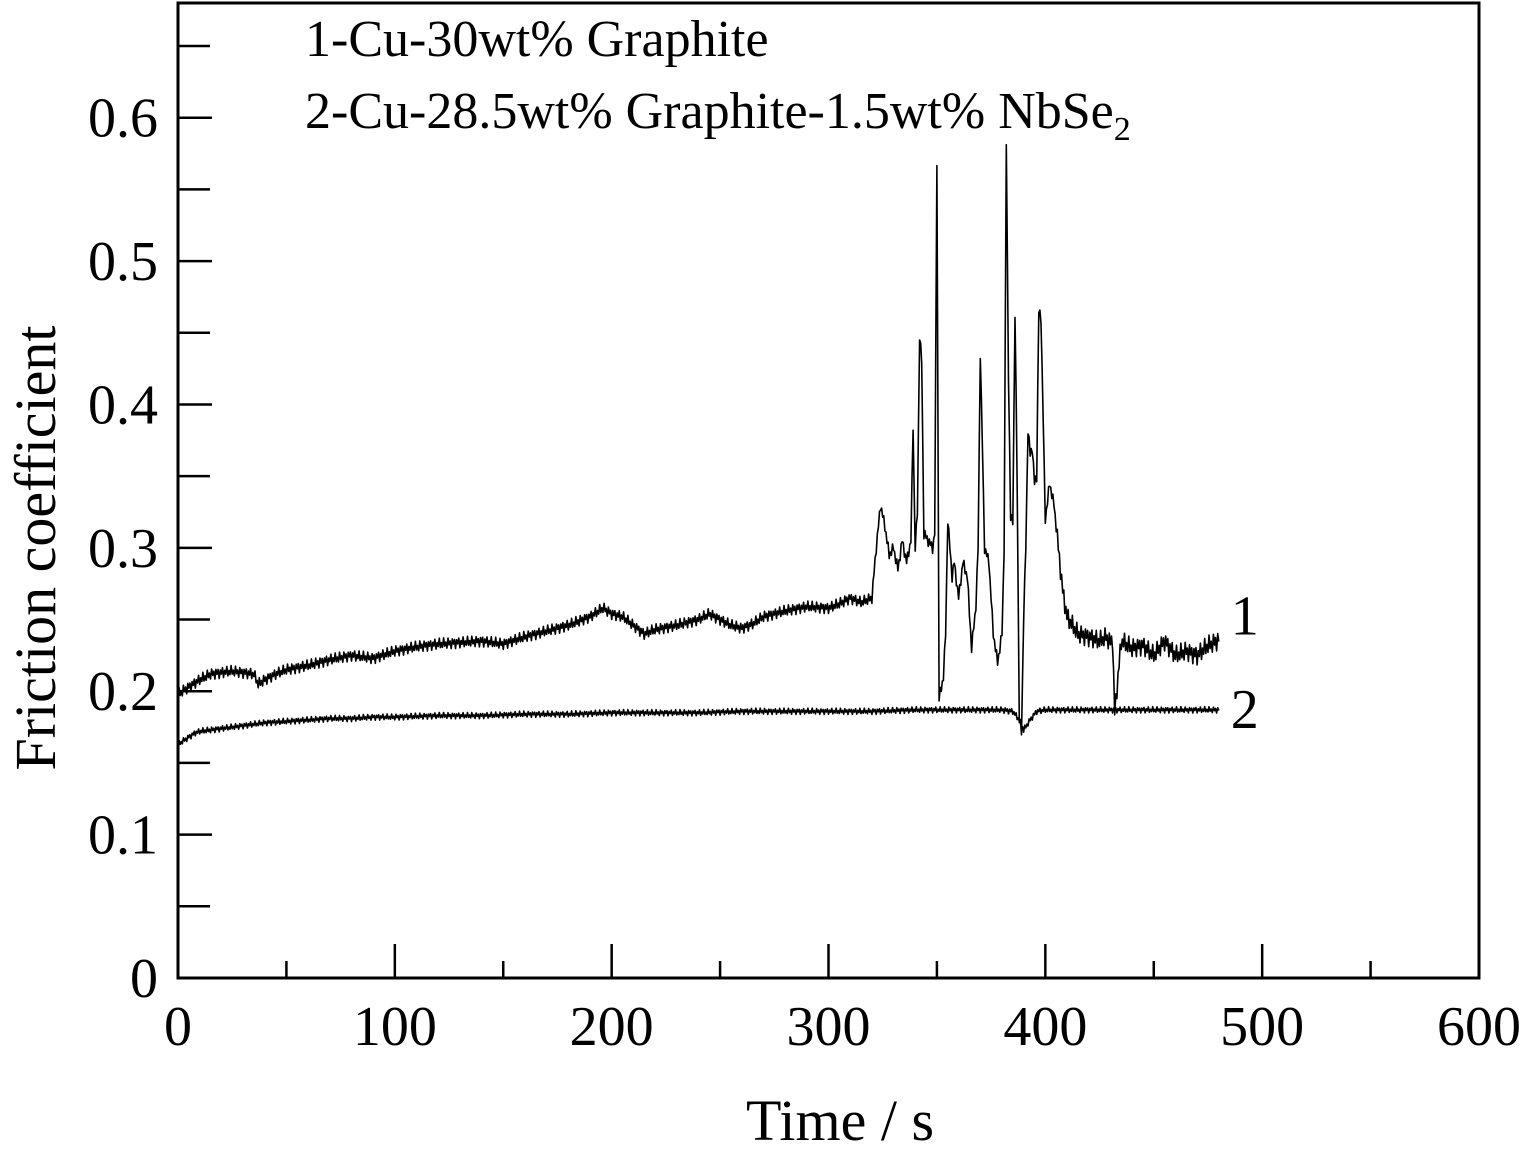  I want to click on x-tick-label-500: 500, so click(1262, 1027).